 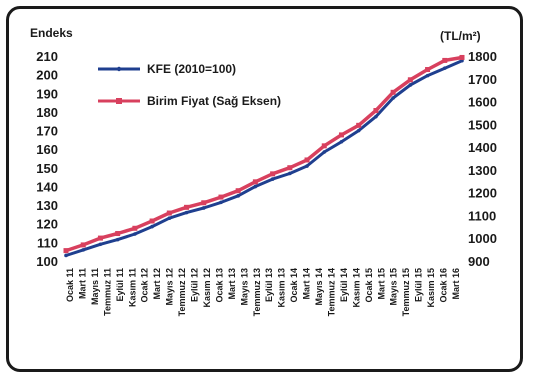 What do you see at coordinates (482, 79) in the screenshot?
I see `right-tick-label: 1700` at bounding box center [482, 79].